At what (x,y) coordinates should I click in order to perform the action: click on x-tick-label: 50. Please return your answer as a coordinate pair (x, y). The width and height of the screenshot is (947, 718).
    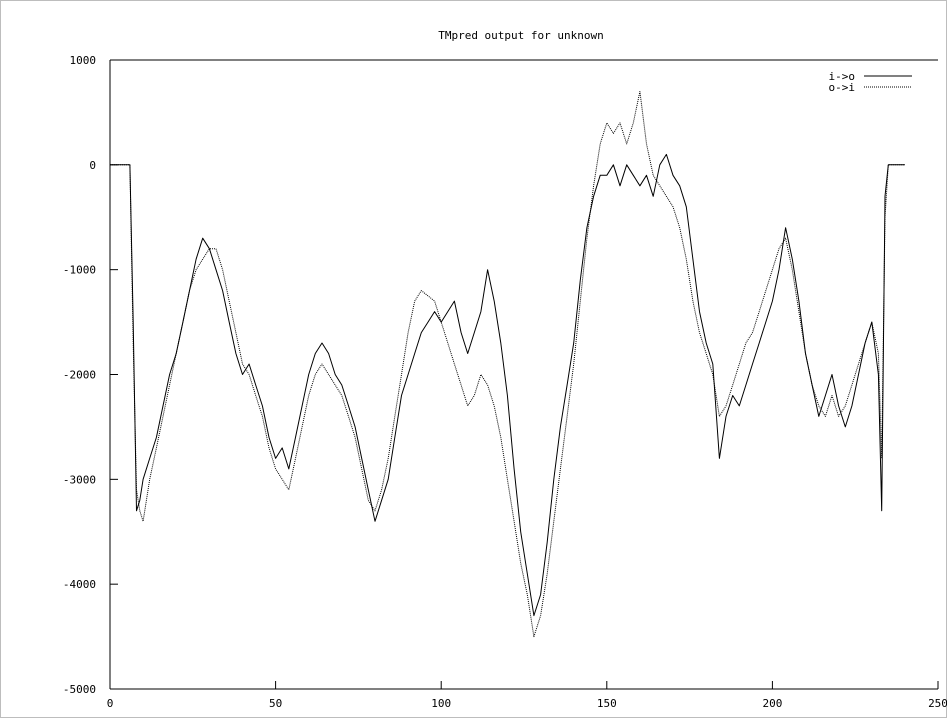
    Looking at the image, I should click on (275, 703).